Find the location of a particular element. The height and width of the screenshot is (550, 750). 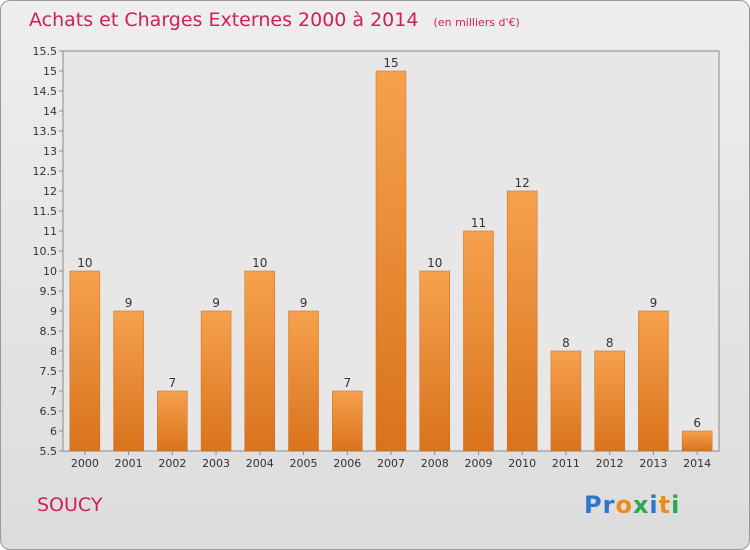

x-tick-label: 2011 is located at coordinates (566, 463).